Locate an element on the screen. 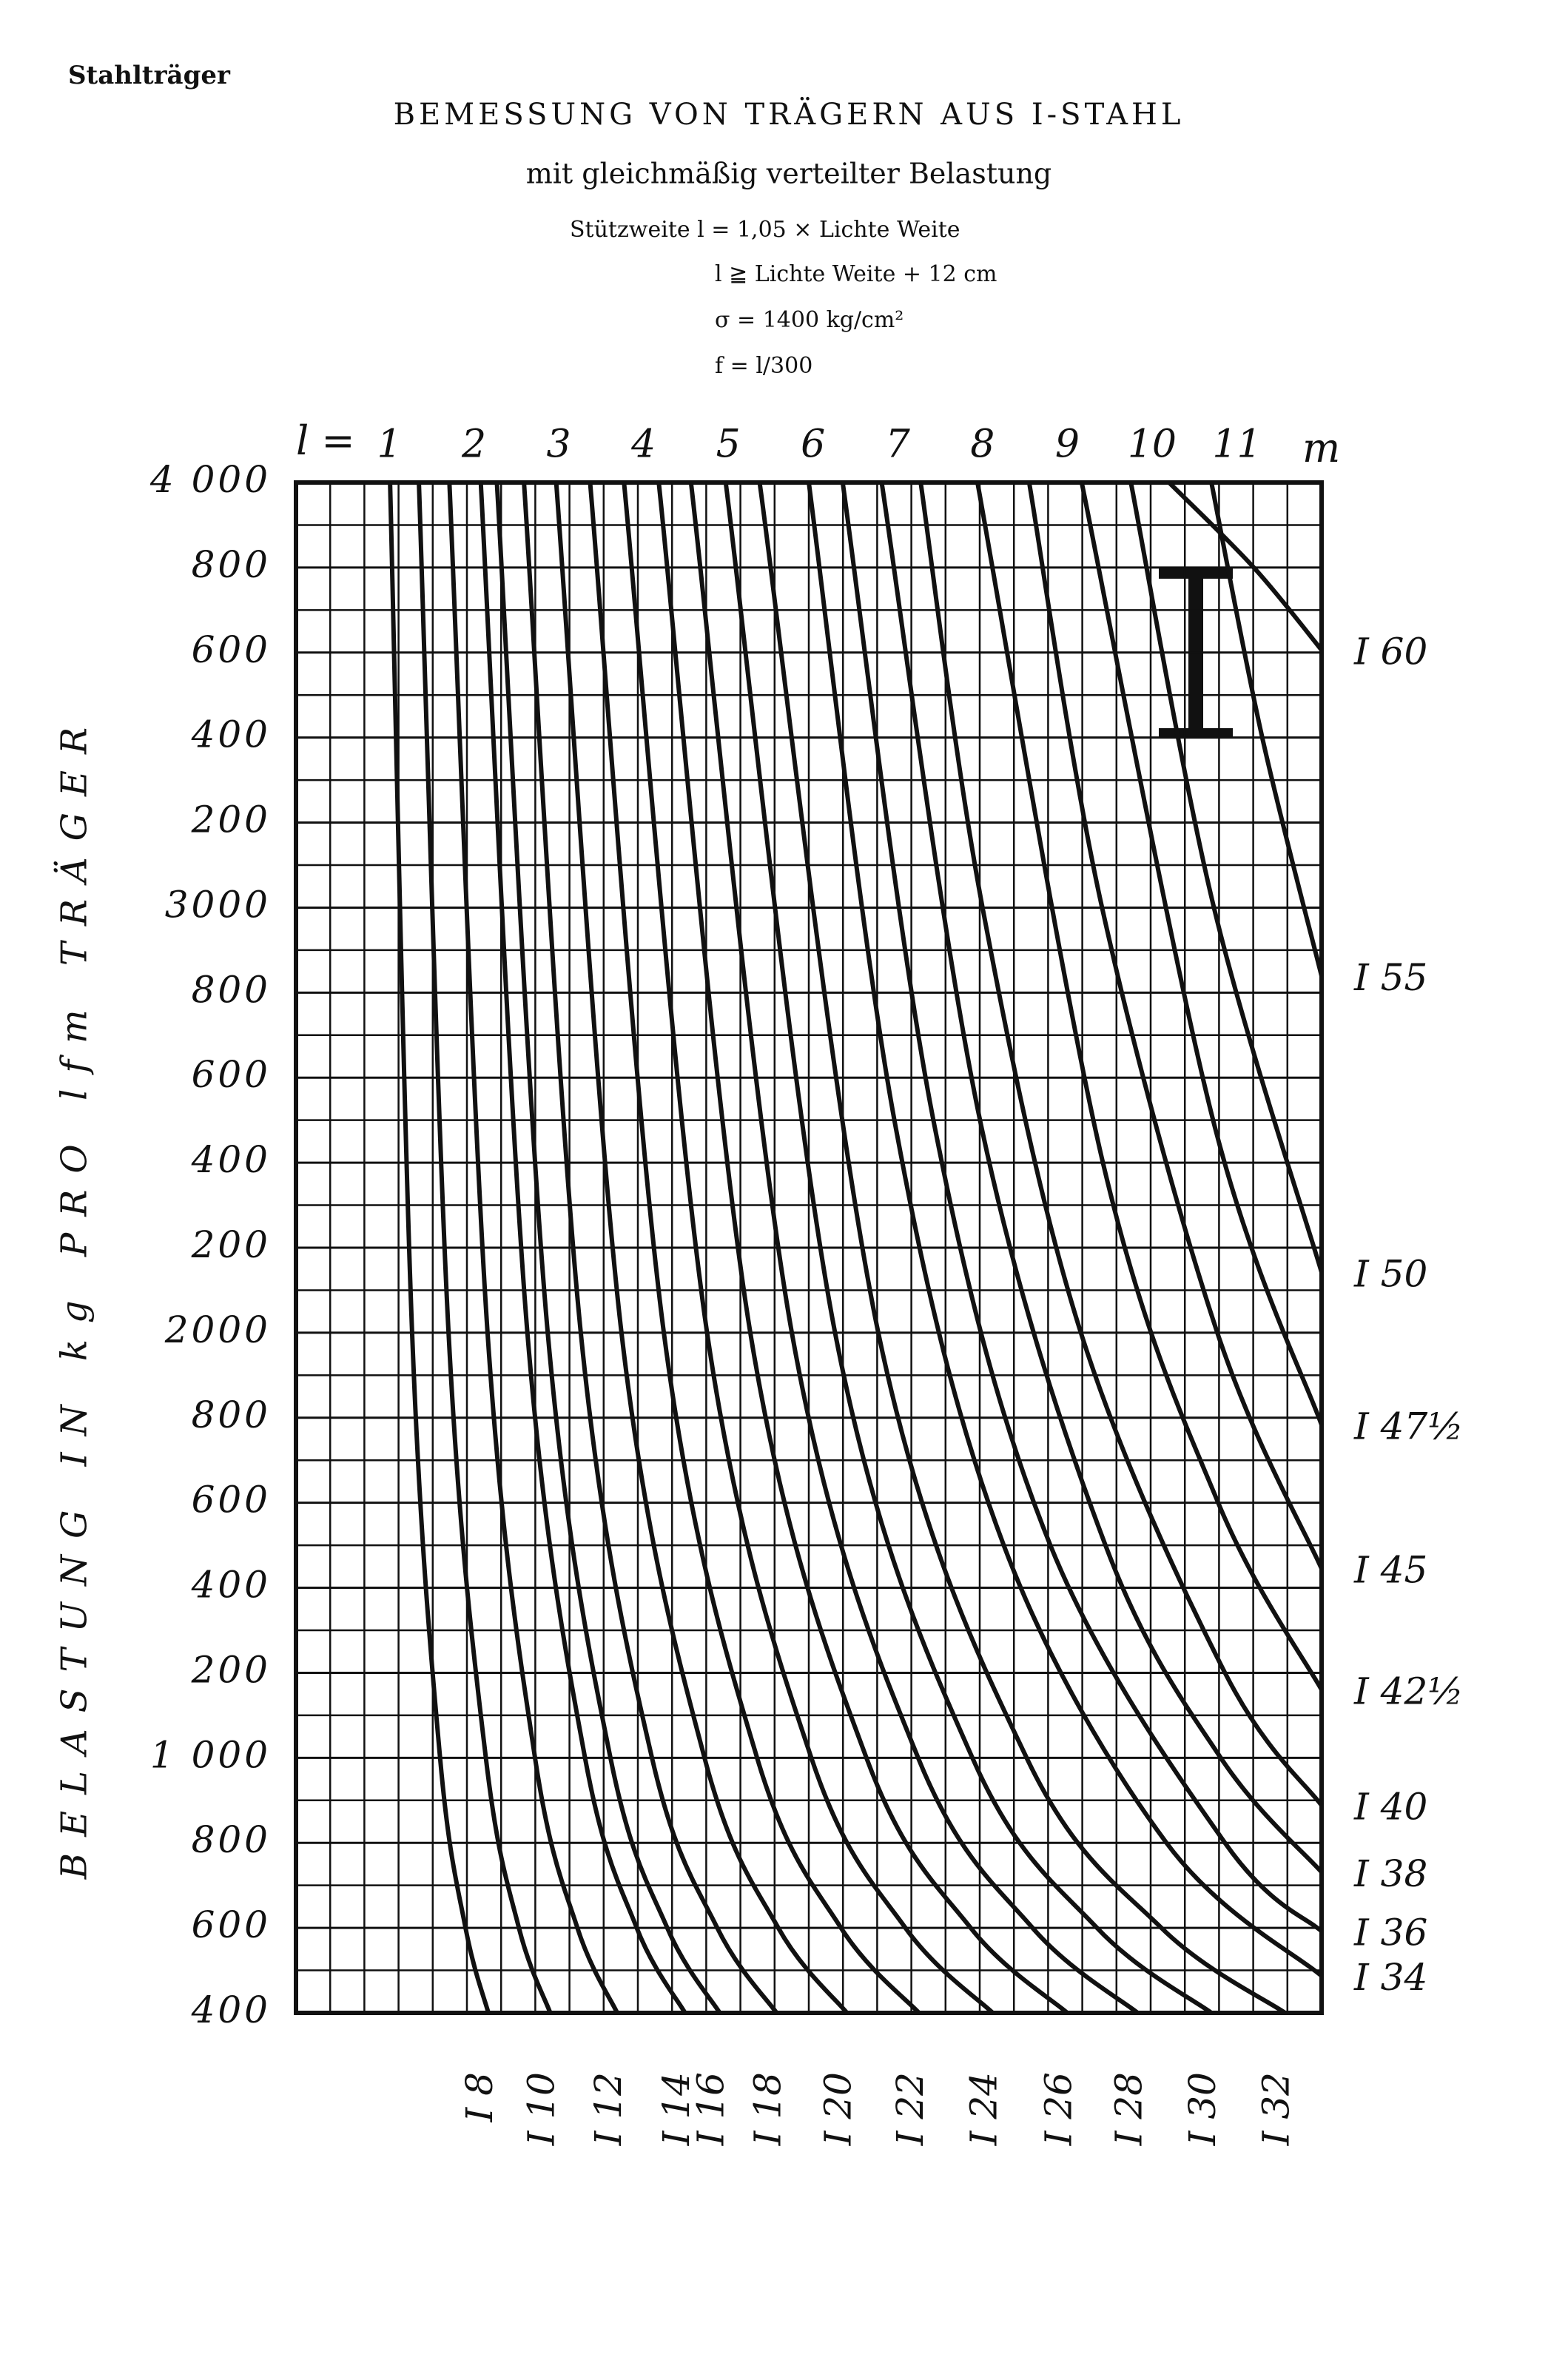 The width and height of the screenshot is (1568, 2357). x-tick-label: 3 is located at coordinates (559, 445).